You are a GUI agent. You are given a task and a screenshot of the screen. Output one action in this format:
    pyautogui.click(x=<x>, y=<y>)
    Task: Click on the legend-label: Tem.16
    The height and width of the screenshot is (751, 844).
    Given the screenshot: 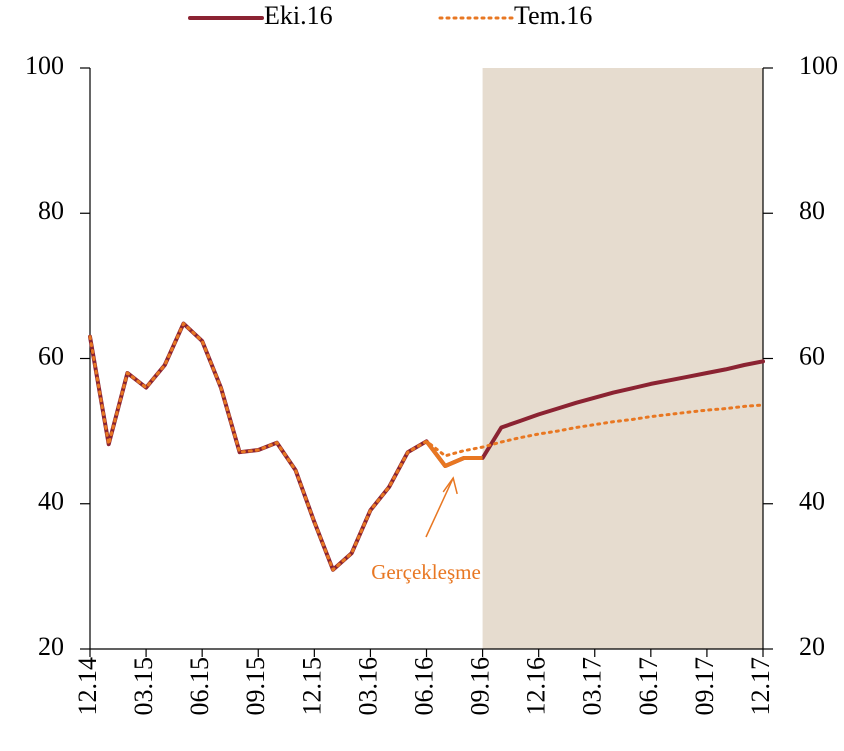 What is the action you would take?
    pyautogui.click(x=553, y=15)
    